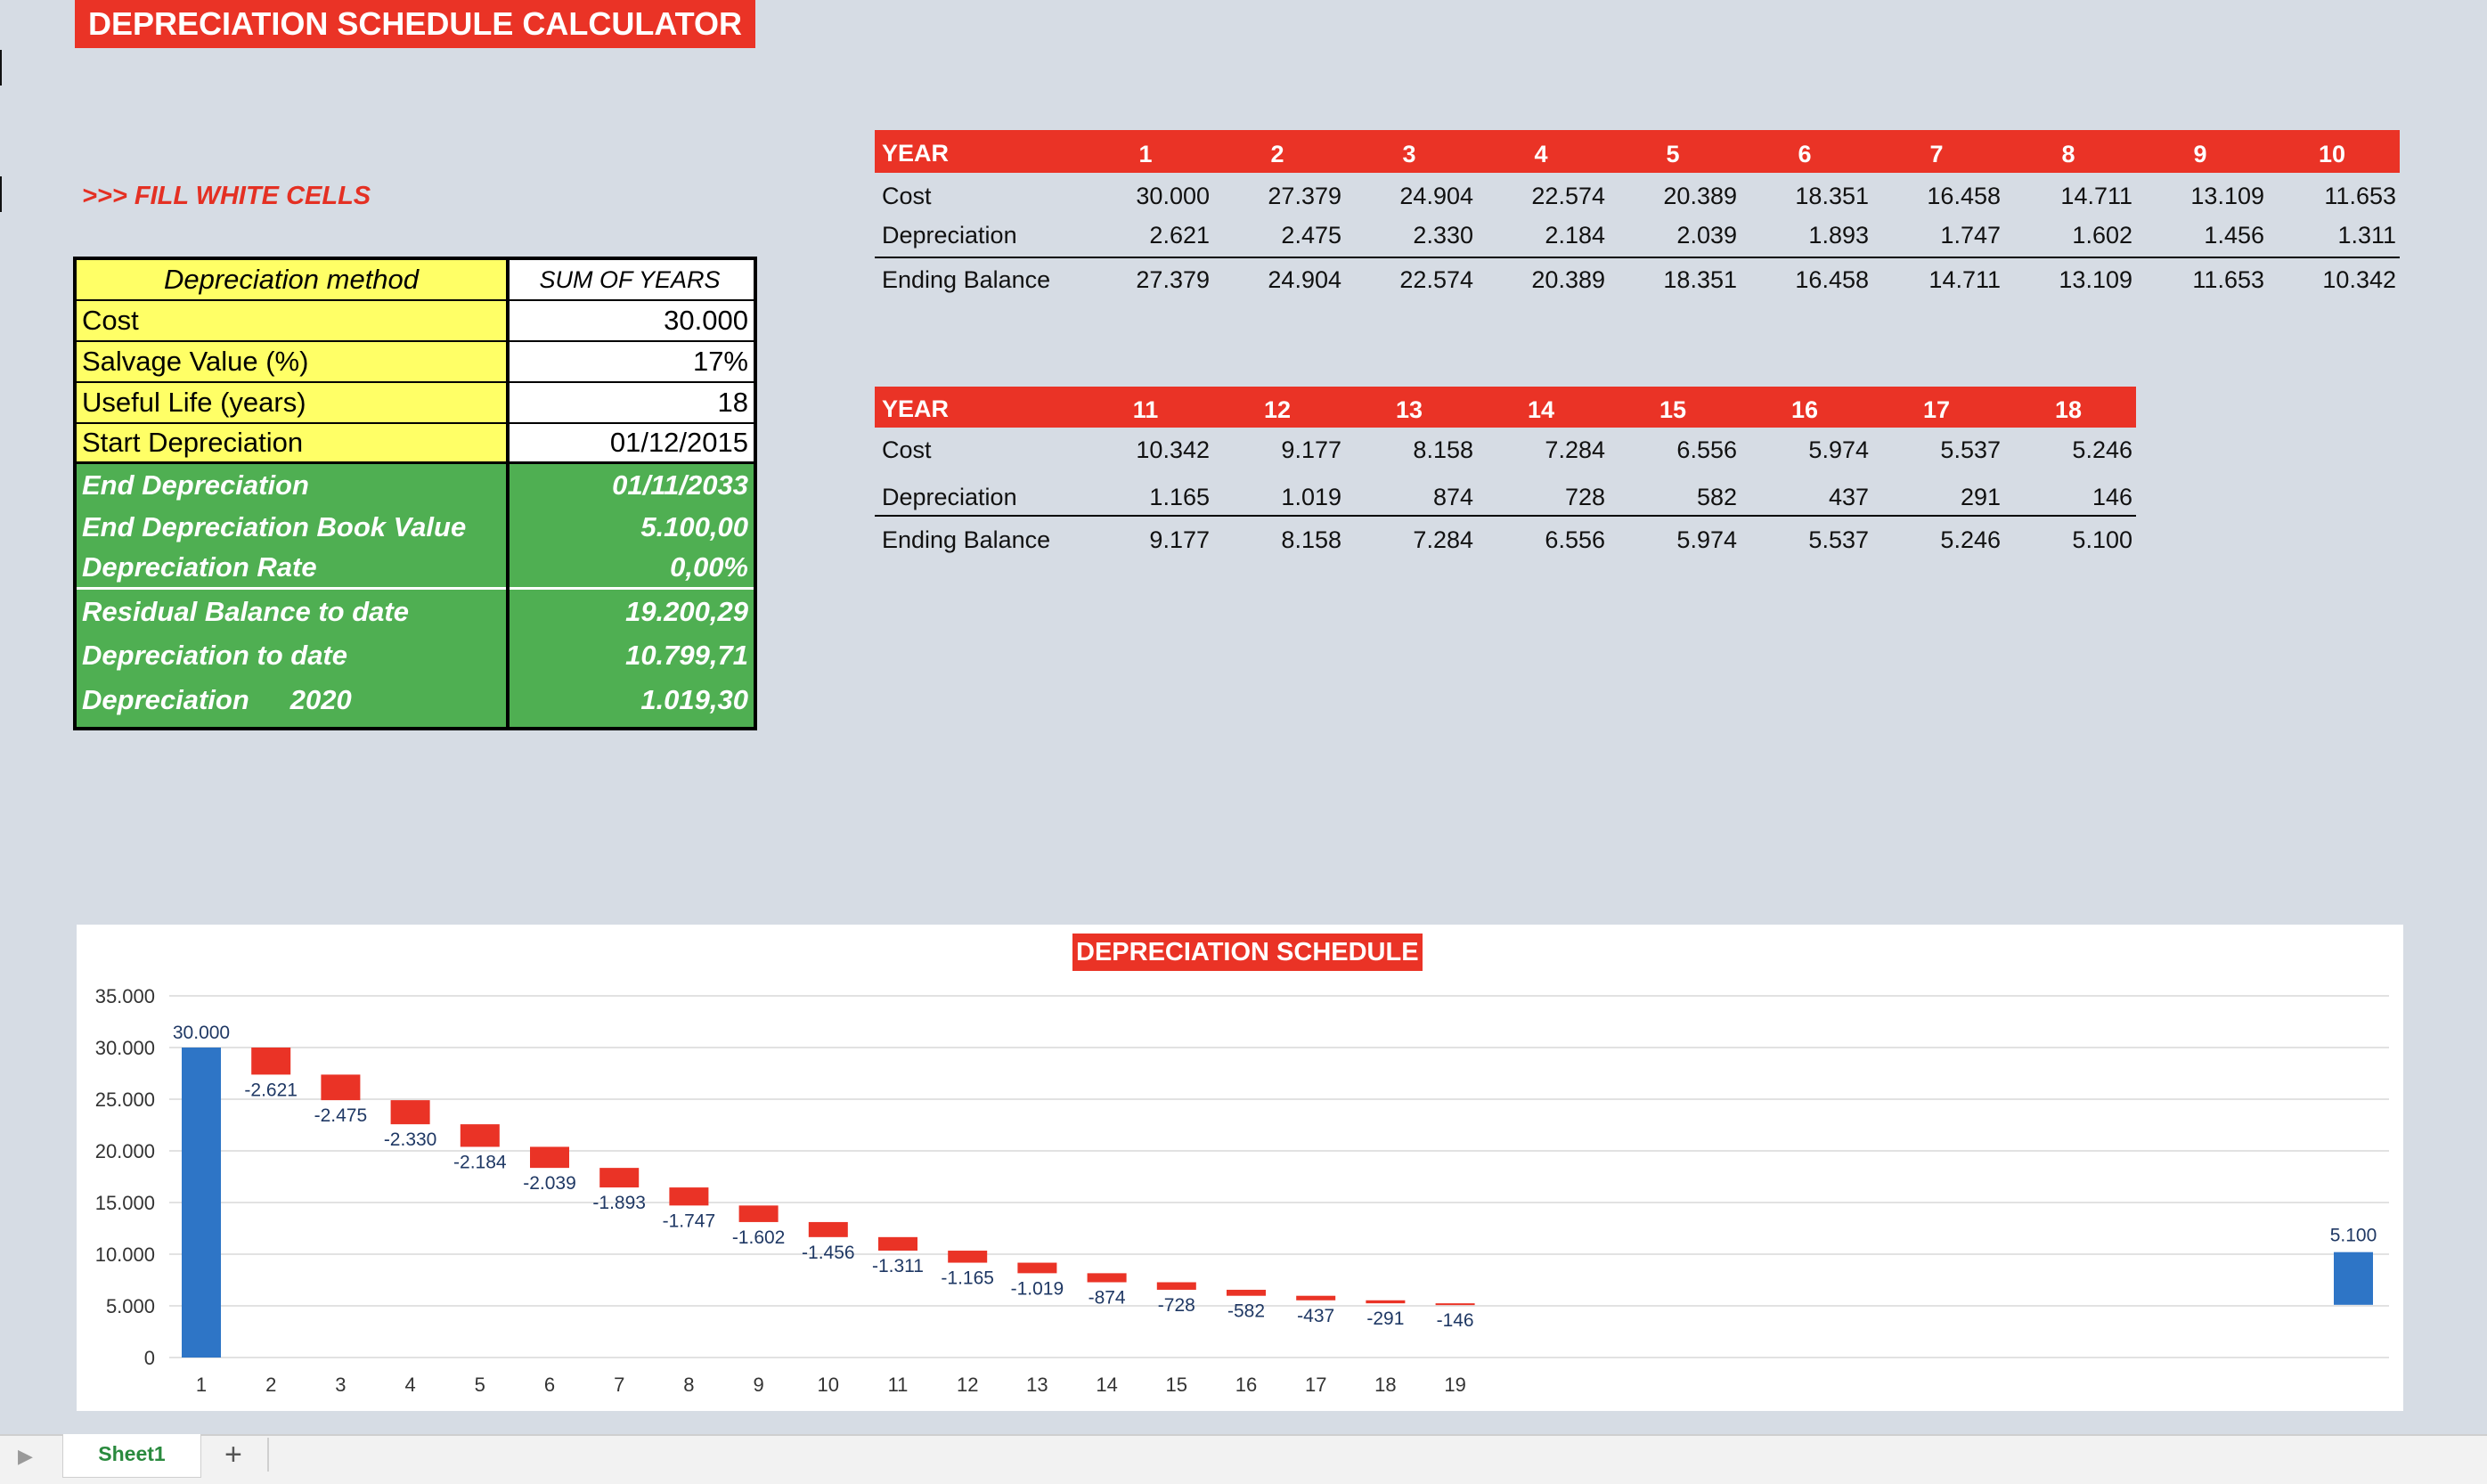  What do you see at coordinates (1436, 279) in the screenshot?
I see `schedule1-ending-cell: 22.574` at bounding box center [1436, 279].